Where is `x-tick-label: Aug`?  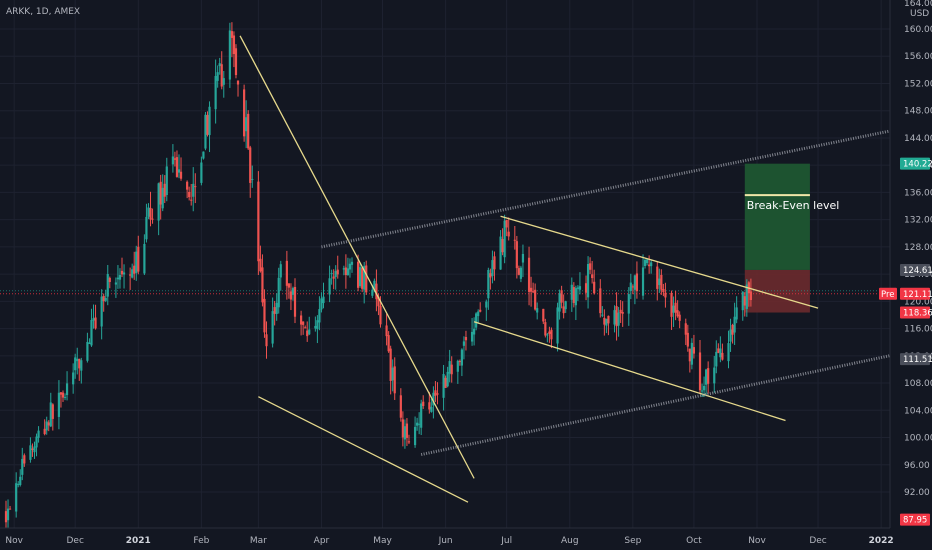 x-tick-label: Aug is located at coordinates (570, 541).